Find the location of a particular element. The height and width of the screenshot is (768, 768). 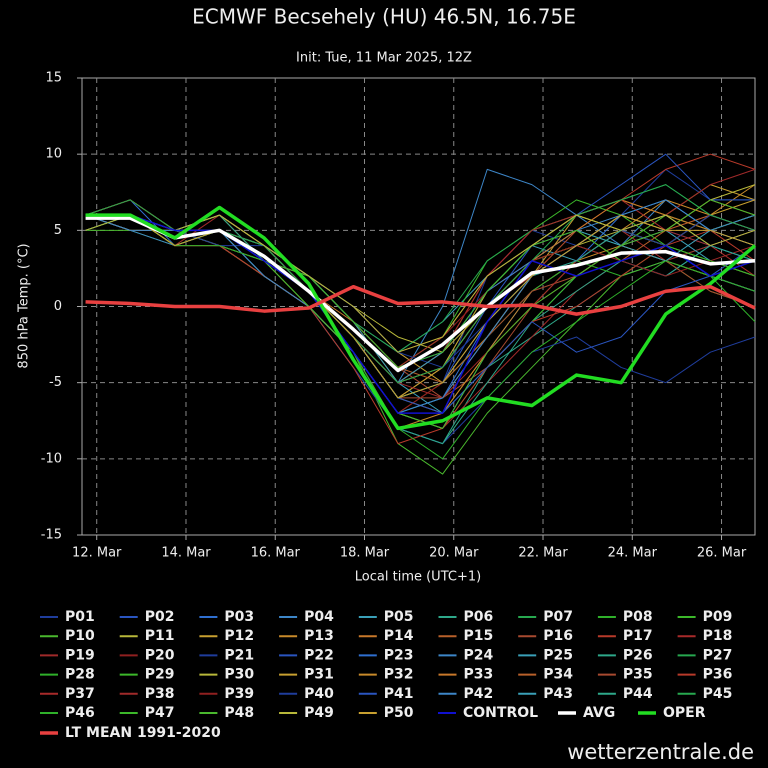

x-tick-label: 16. Mar is located at coordinates (276, 553).